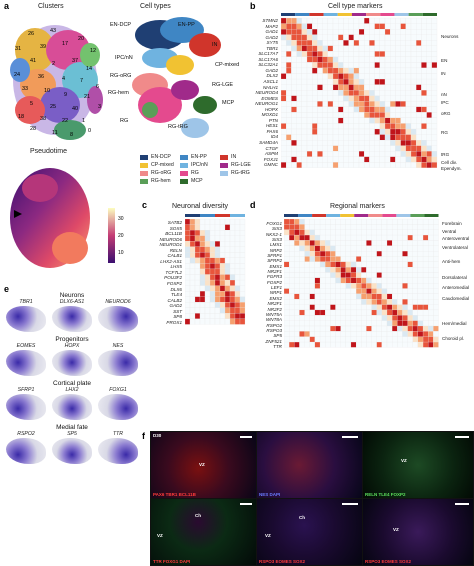  I want to click on legend-swatch, so click(184, 181).